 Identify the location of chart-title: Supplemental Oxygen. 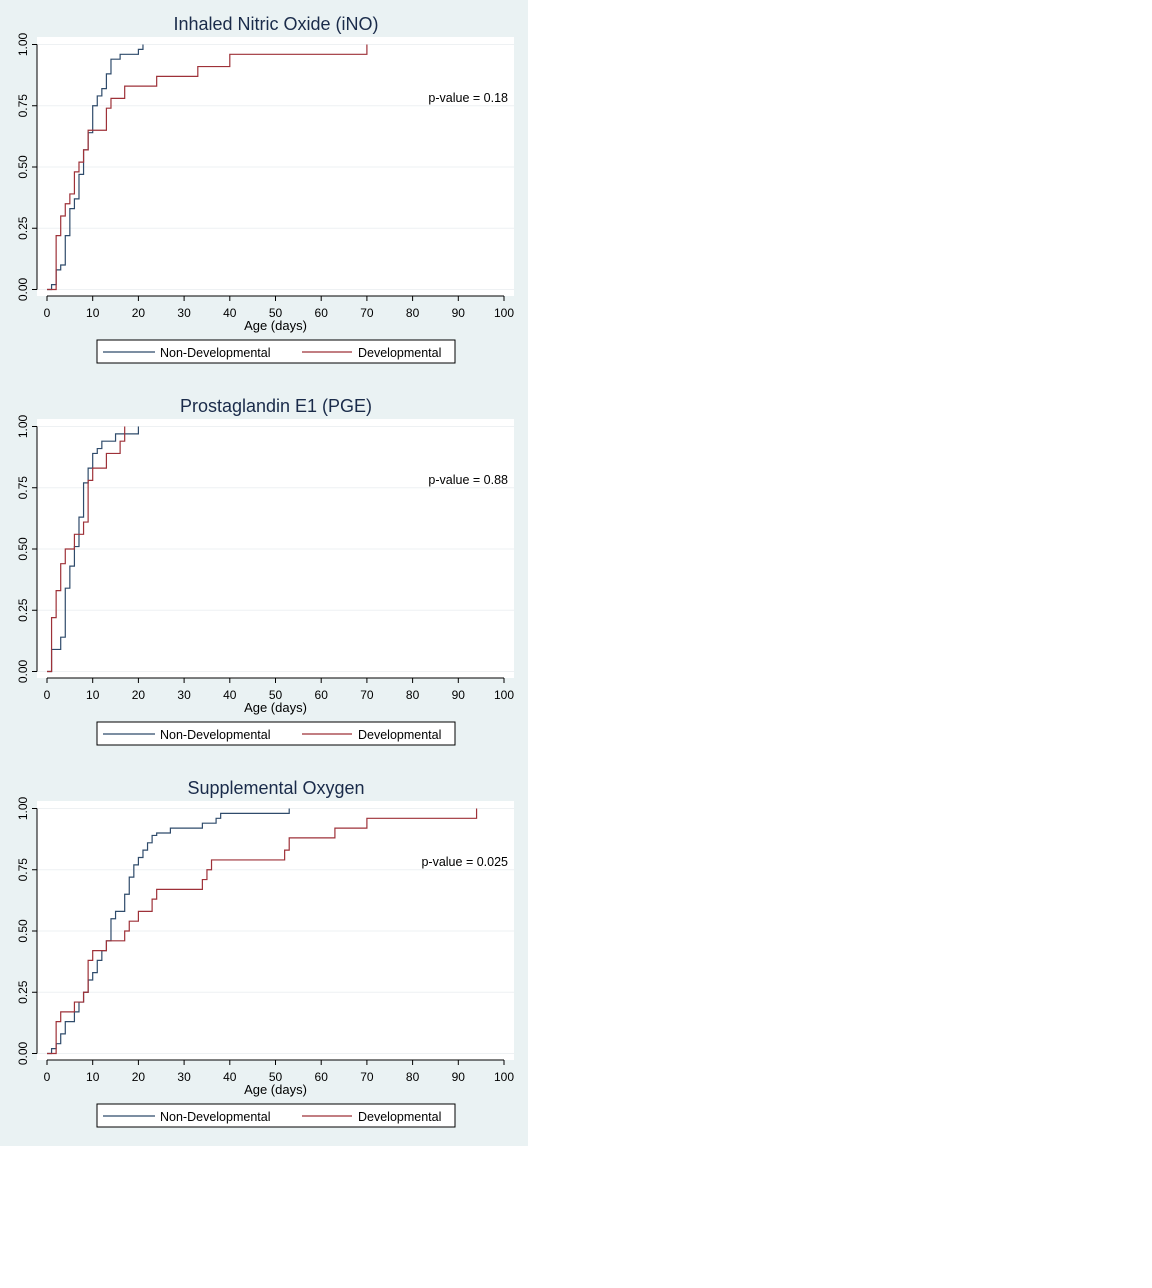
(275, 788).